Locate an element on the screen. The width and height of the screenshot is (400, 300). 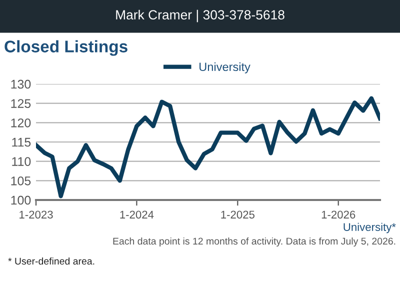
legend-label: University is located at coordinates (225, 68).